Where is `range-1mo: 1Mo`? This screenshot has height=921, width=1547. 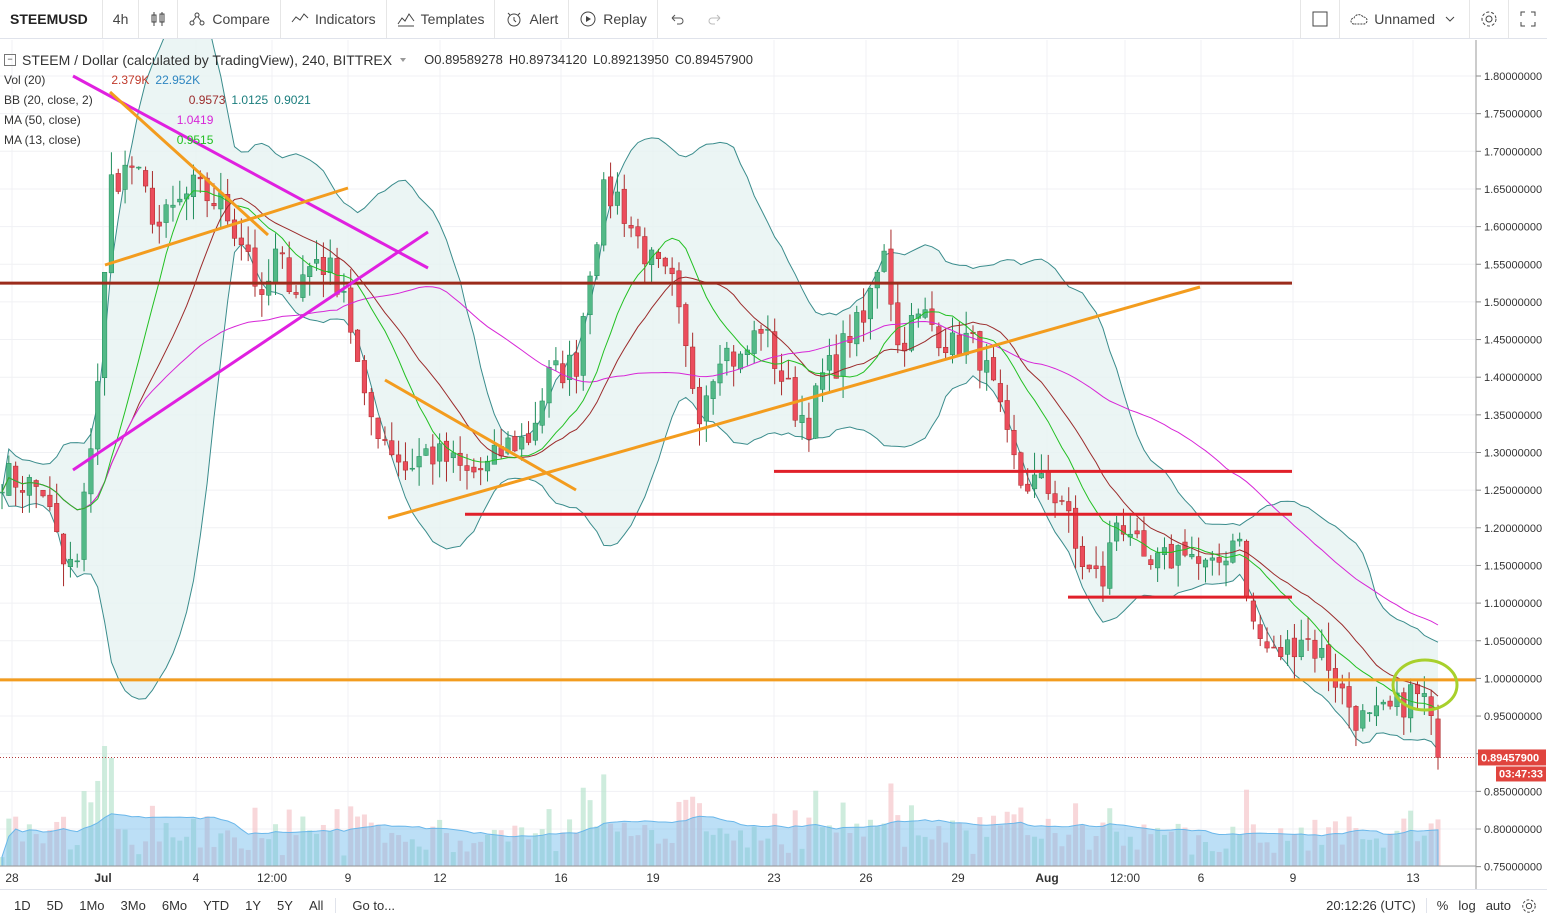
range-1mo: 1Mo is located at coordinates (92, 905).